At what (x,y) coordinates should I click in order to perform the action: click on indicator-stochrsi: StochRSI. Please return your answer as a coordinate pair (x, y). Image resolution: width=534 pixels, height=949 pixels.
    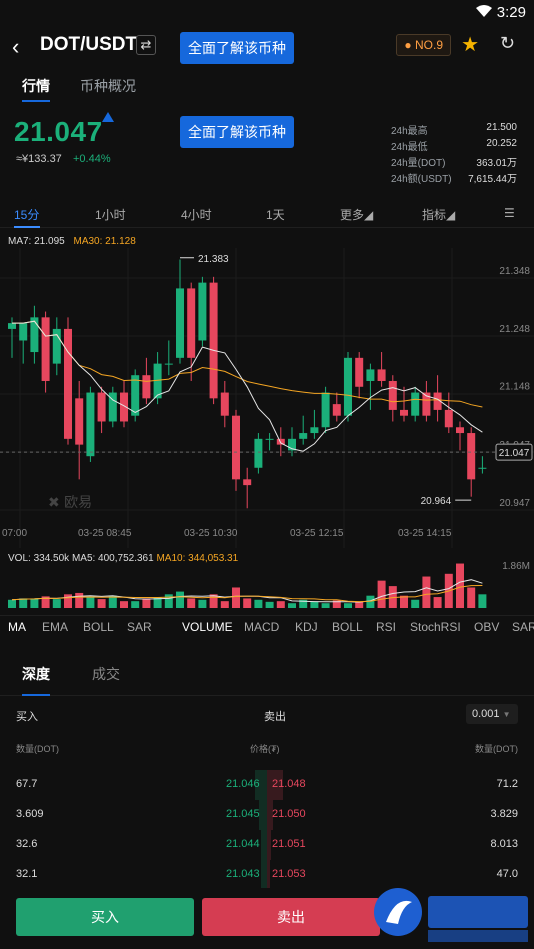
    Looking at the image, I should click on (435, 627).